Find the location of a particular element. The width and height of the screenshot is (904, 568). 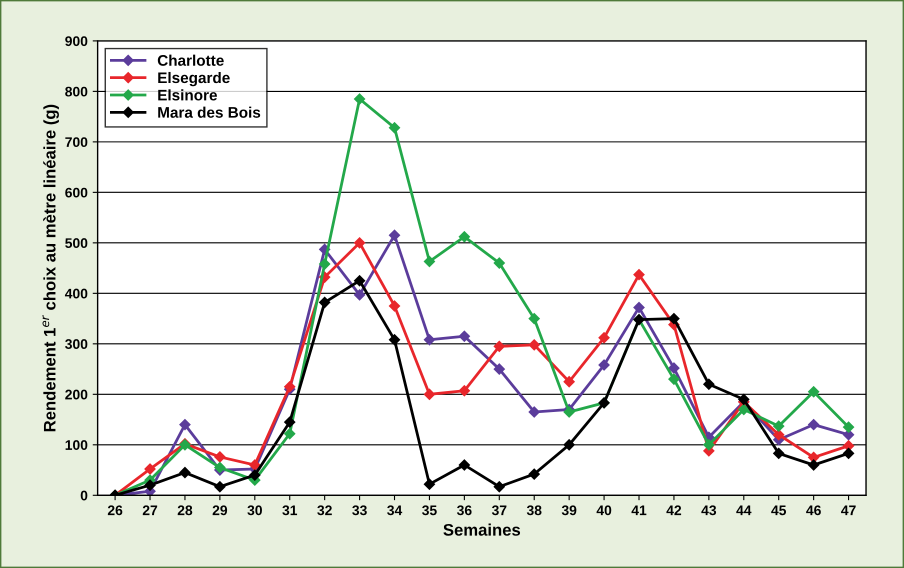

x-tick-label: 47 is located at coordinates (848, 511).